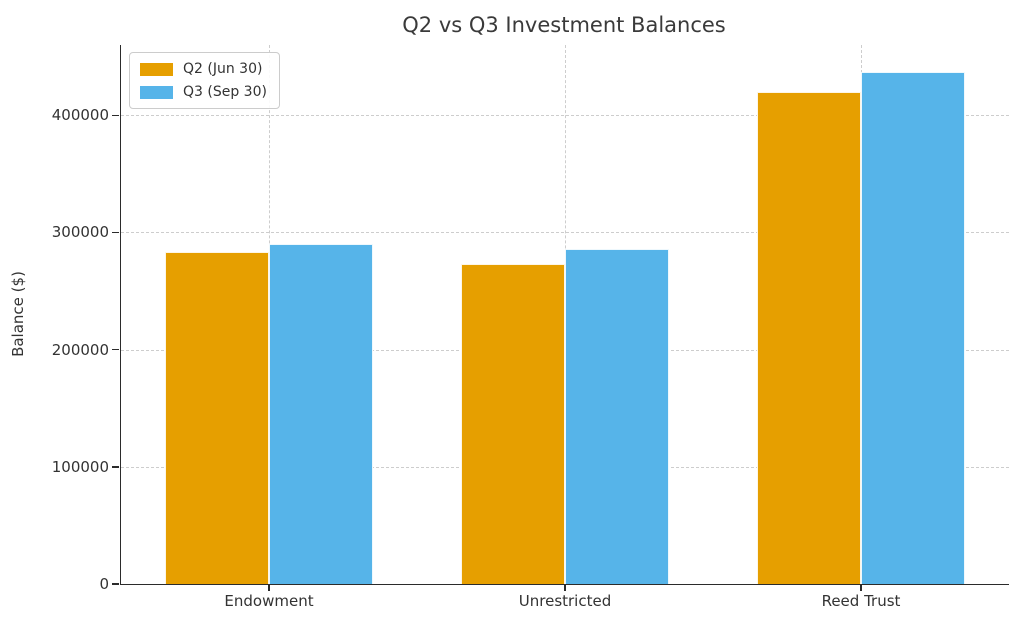 This screenshot has height=626, width=1024. Describe the element at coordinates (565, 601) in the screenshot. I see `x-tick-label-unrestricted: Unrestricted` at that location.